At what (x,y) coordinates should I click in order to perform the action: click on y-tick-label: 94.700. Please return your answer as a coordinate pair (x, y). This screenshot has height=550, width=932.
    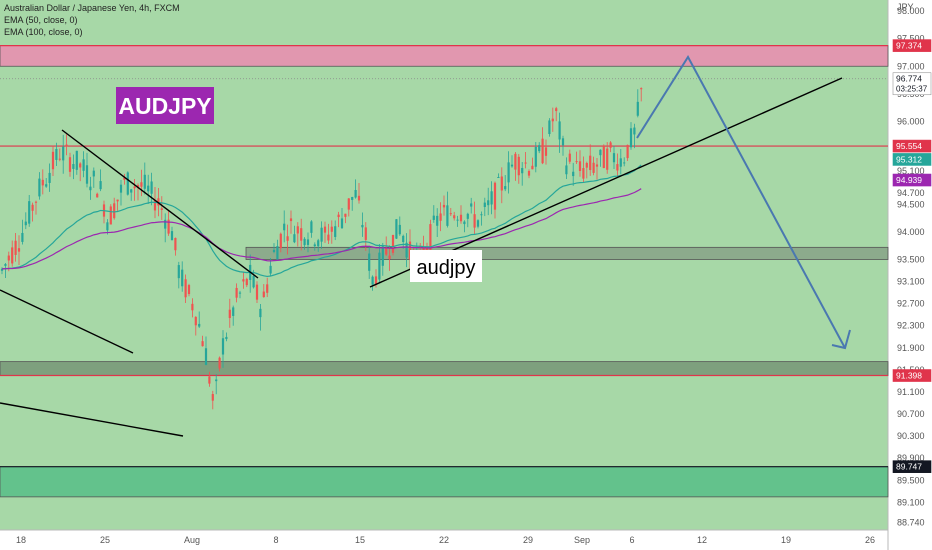
    Looking at the image, I should click on (911, 193).